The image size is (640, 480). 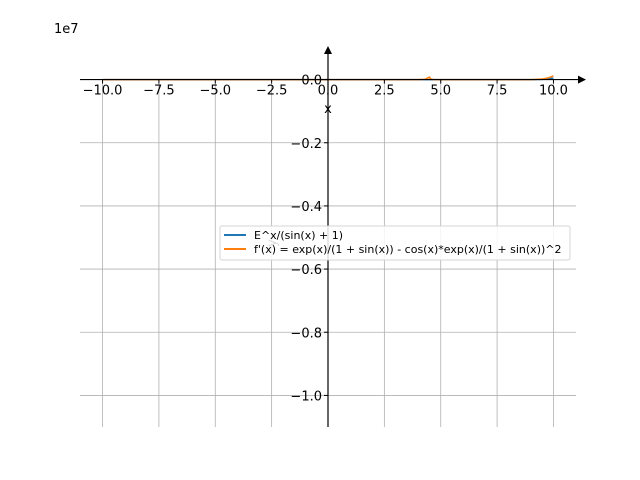 What do you see at coordinates (306, 207) in the screenshot?
I see `y-tick-label: −0.4` at bounding box center [306, 207].